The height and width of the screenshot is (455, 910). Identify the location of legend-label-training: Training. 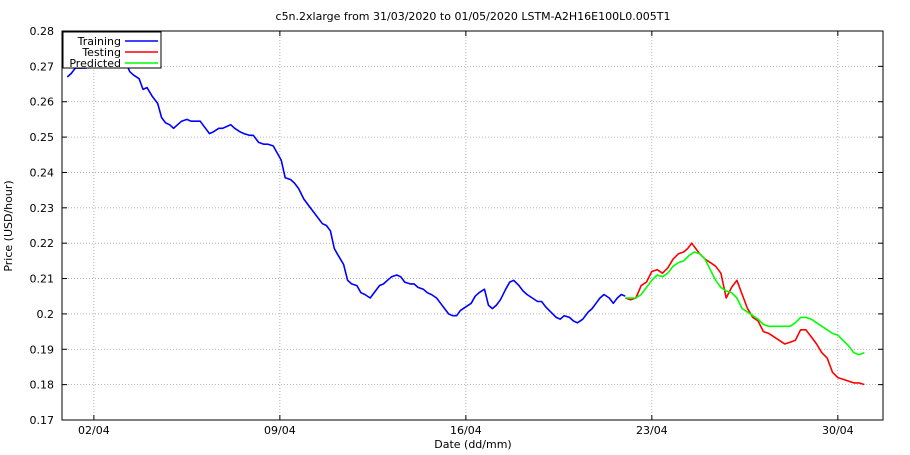
(99, 41).